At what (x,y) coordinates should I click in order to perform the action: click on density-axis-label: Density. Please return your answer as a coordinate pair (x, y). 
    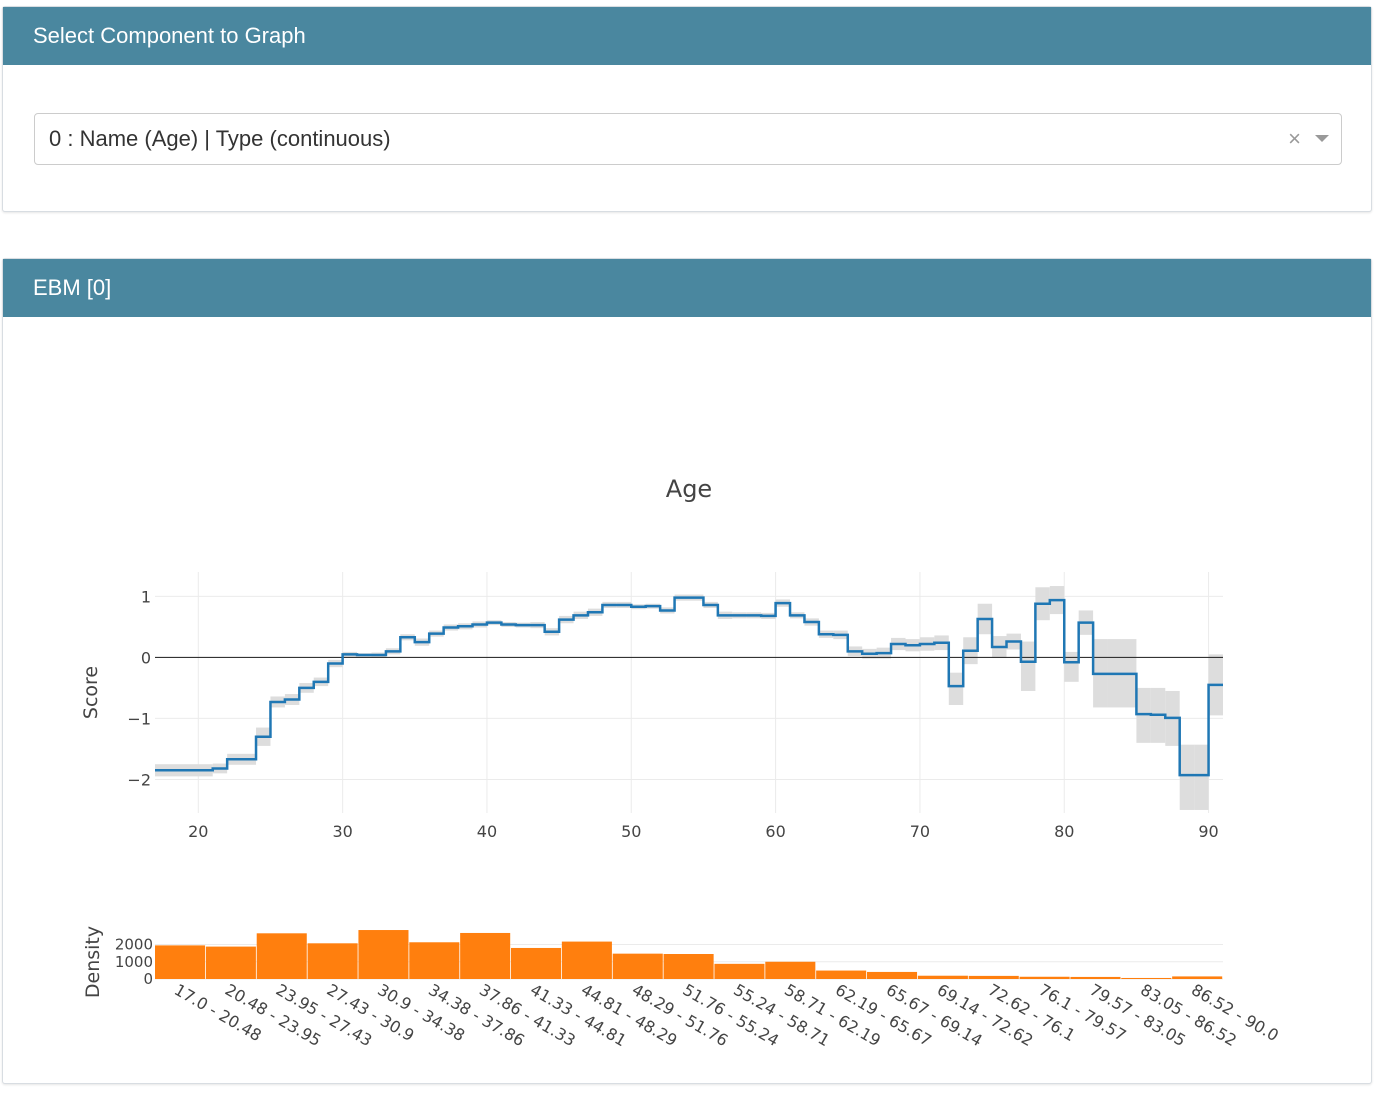
    Looking at the image, I should click on (93, 962).